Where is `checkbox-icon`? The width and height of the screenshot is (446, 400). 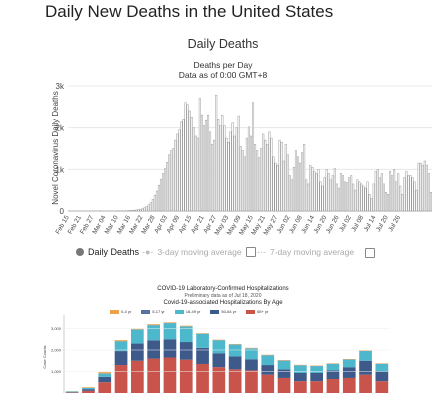 checkbox-icon is located at coordinates (370, 253).